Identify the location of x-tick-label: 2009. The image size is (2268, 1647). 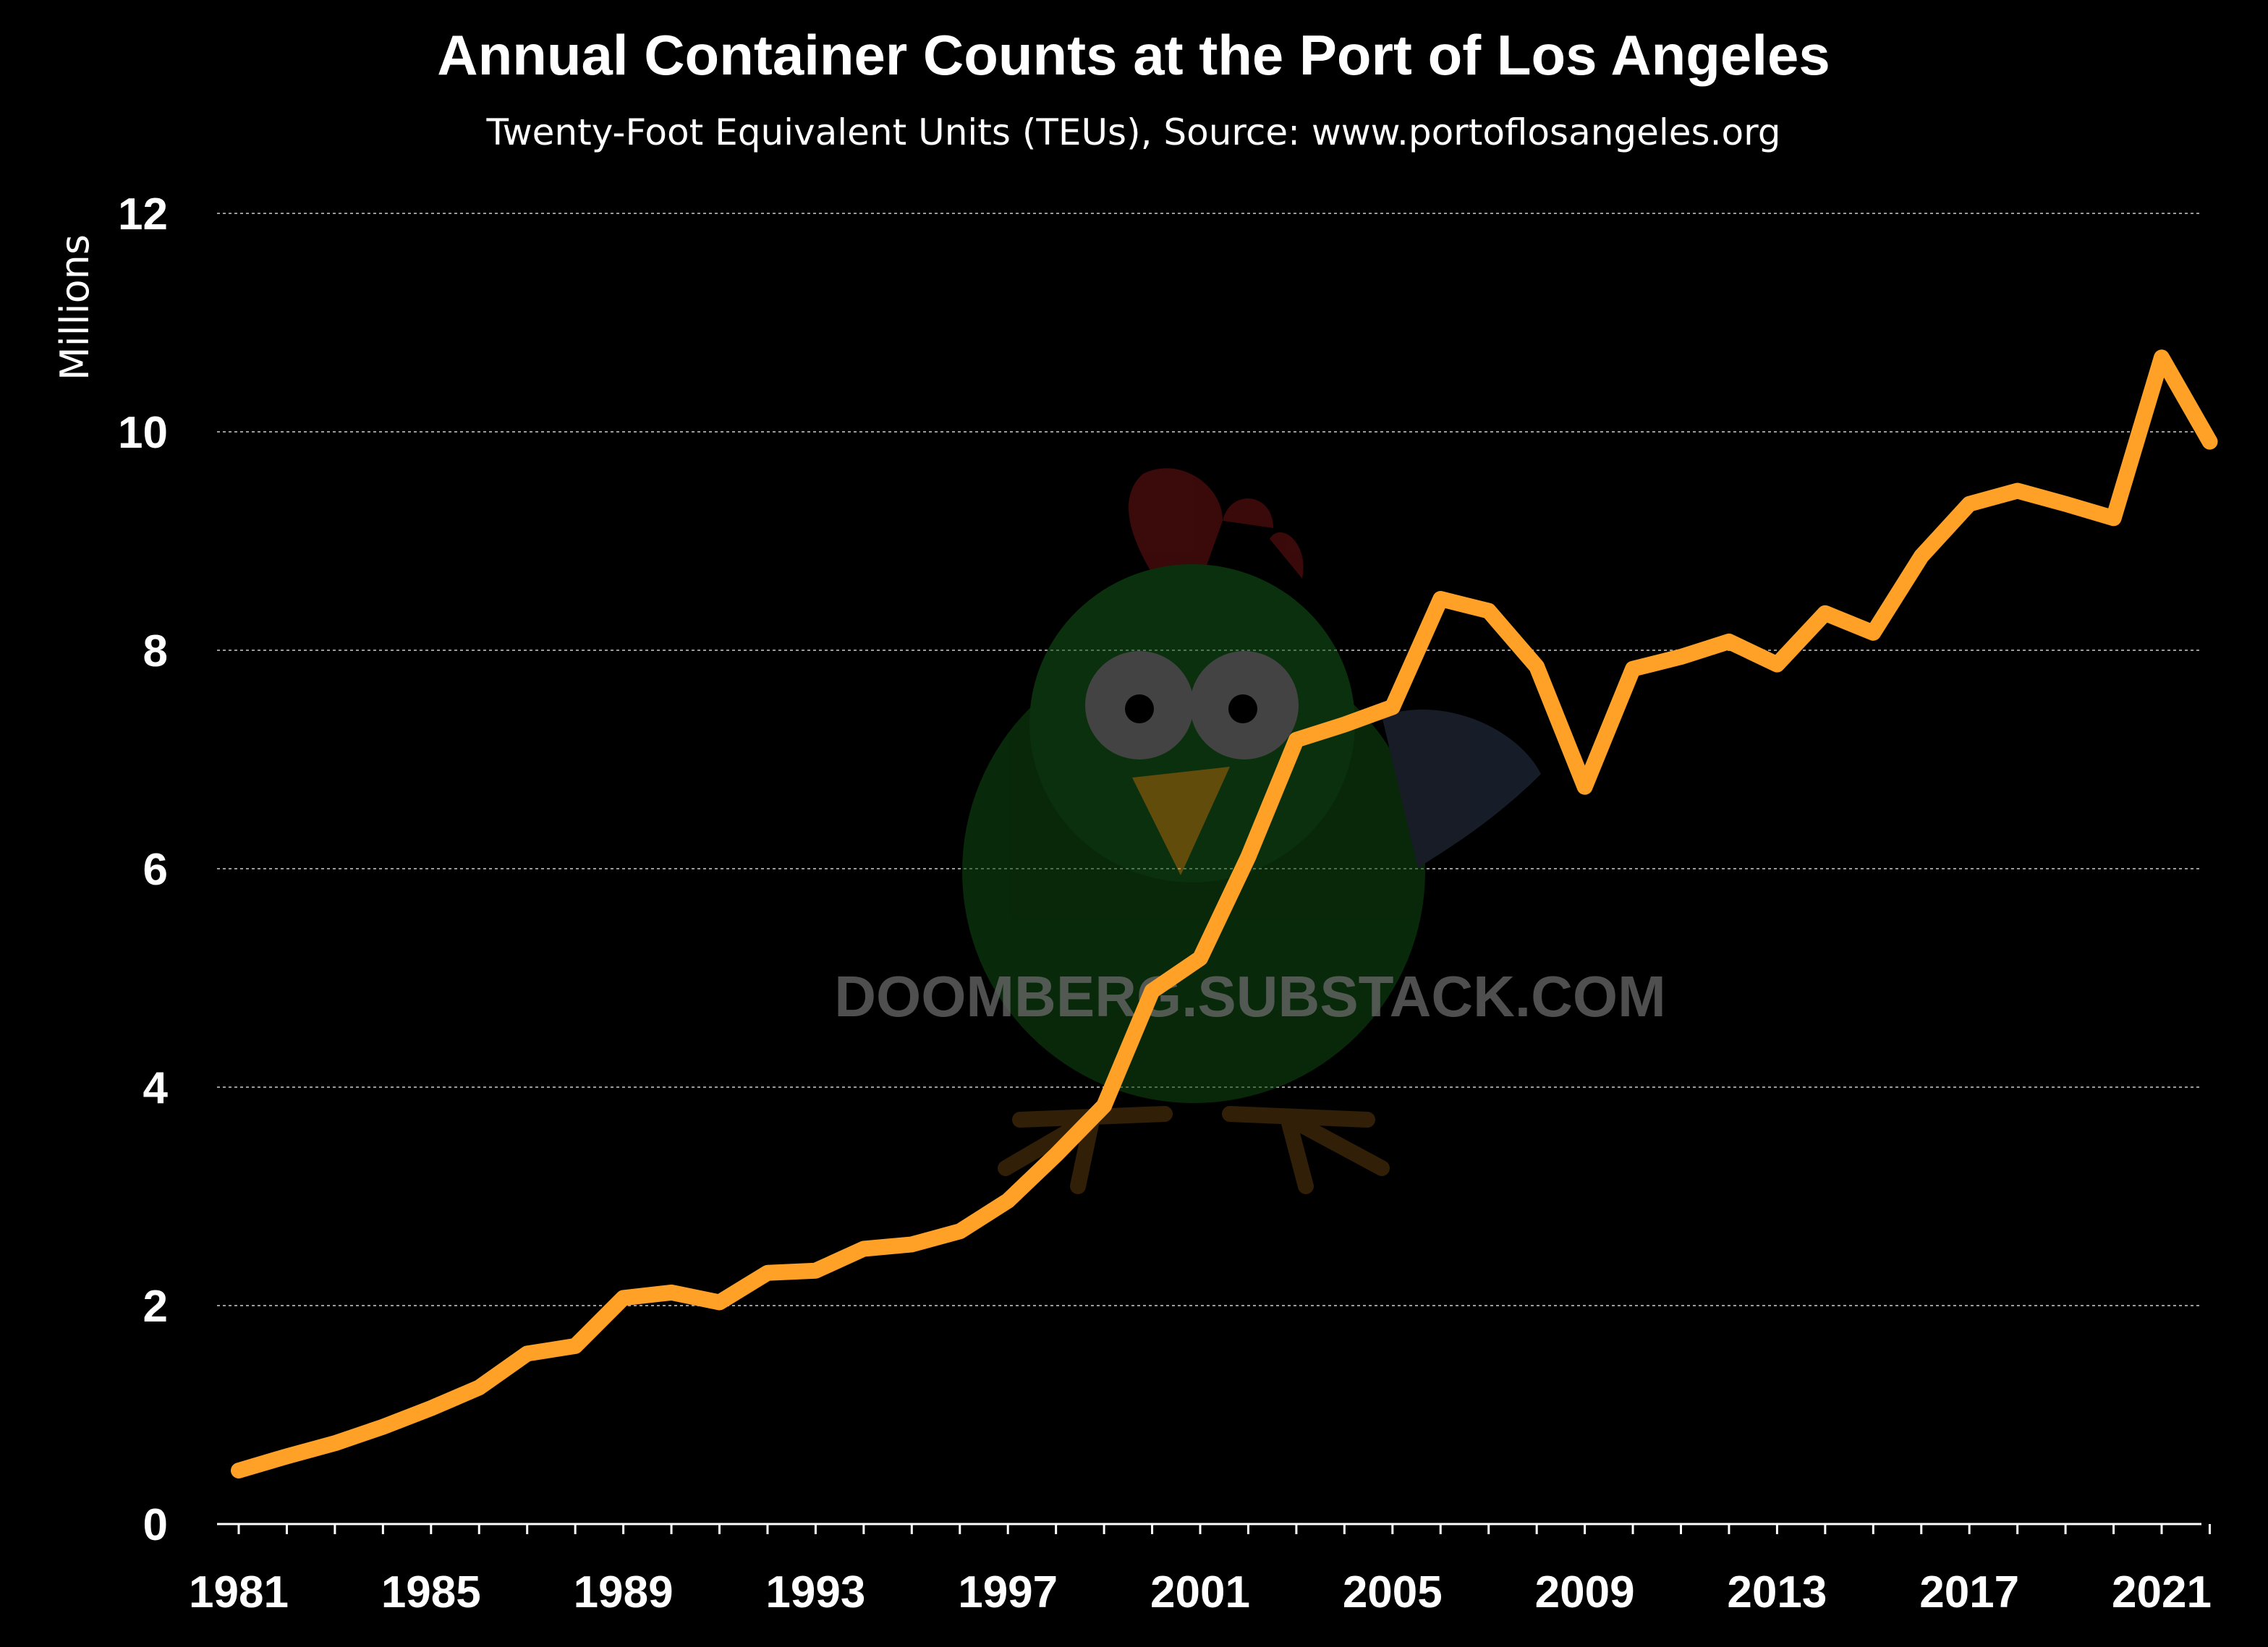
(1585, 1592).